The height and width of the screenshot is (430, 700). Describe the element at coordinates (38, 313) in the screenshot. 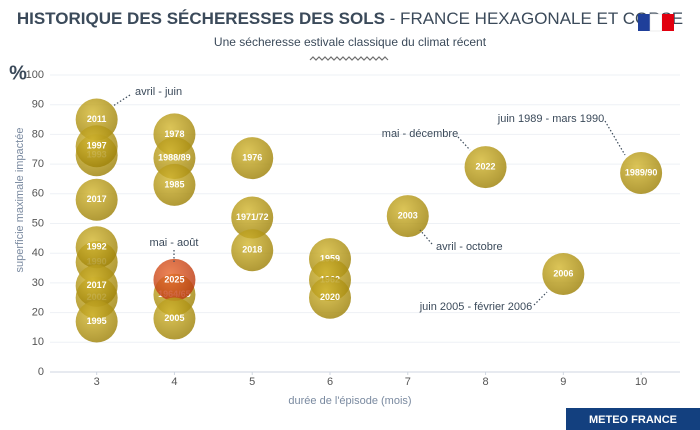

I see `y-tick-label: 20` at that location.